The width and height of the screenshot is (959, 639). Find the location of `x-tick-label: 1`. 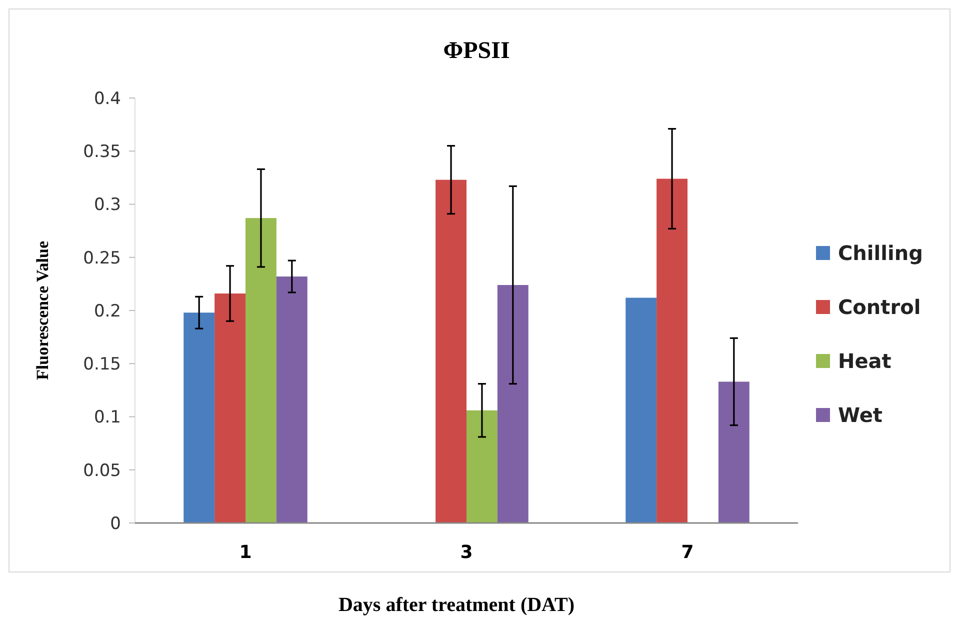

x-tick-label: 1 is located at coordinates (245, 552).